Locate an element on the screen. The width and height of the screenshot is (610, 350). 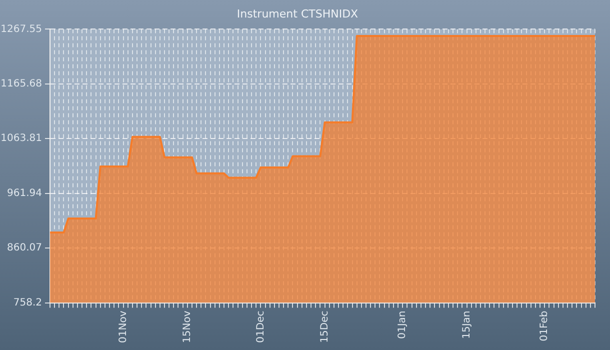
y-tick-label: 961.94 is located at coordinates (24, 193).